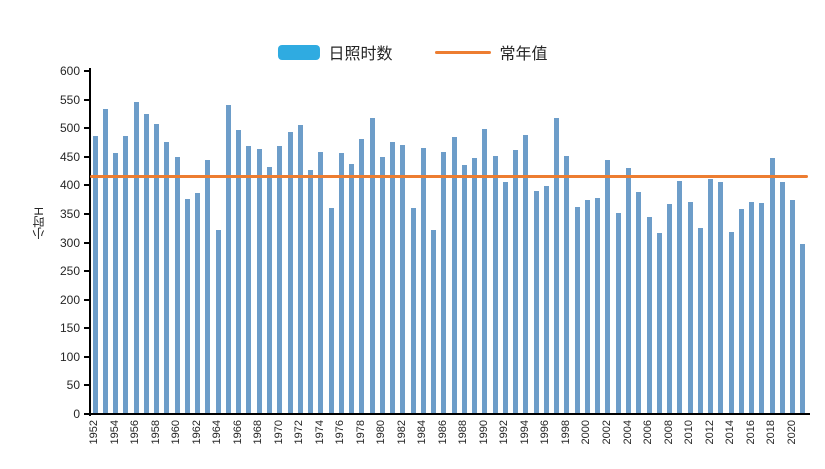  Describe the element at coordinates (360, 432) in the screenshot. I see `x-tick-label-1978: 1978` at that location.